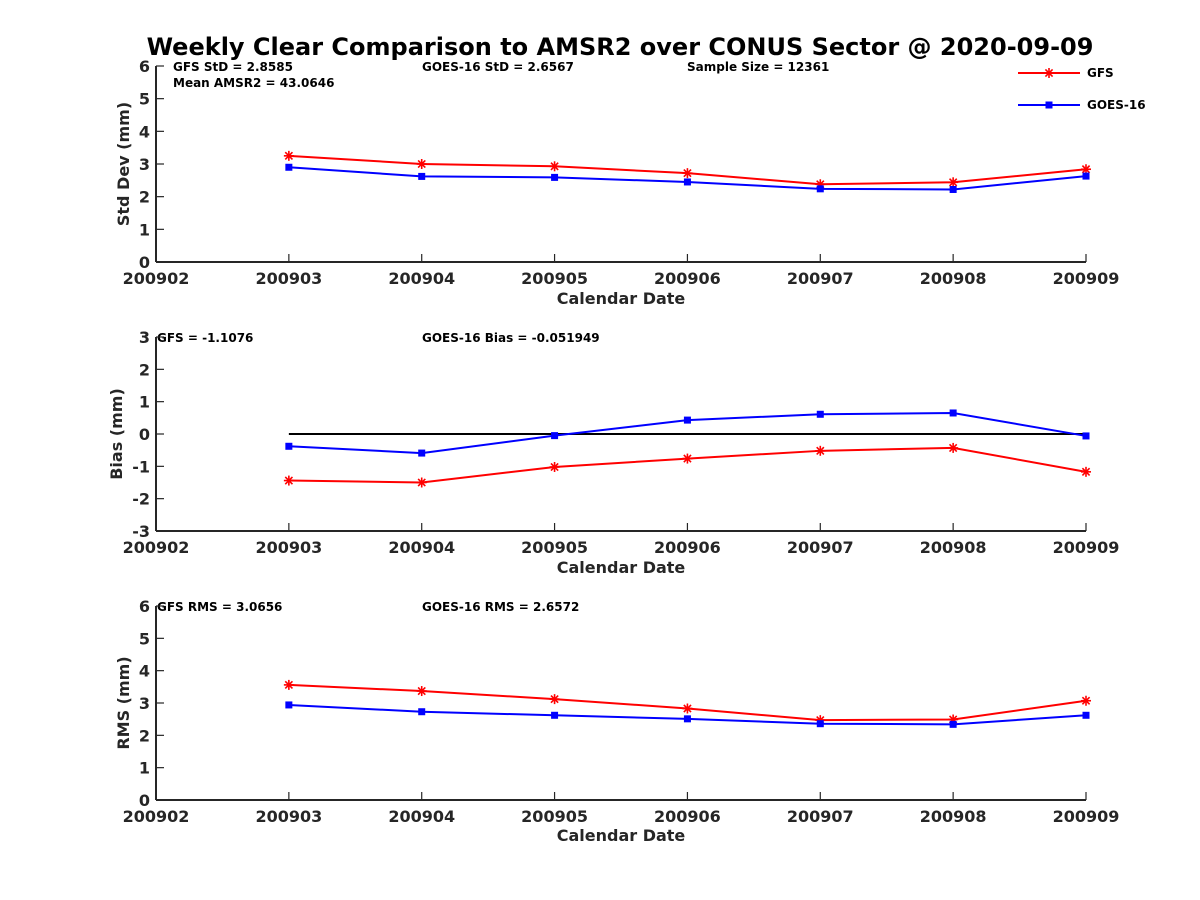  Describe the element at coordinates (1100, 73) in the screenshot. I see `legend-gfs-label: GFS` at that location.